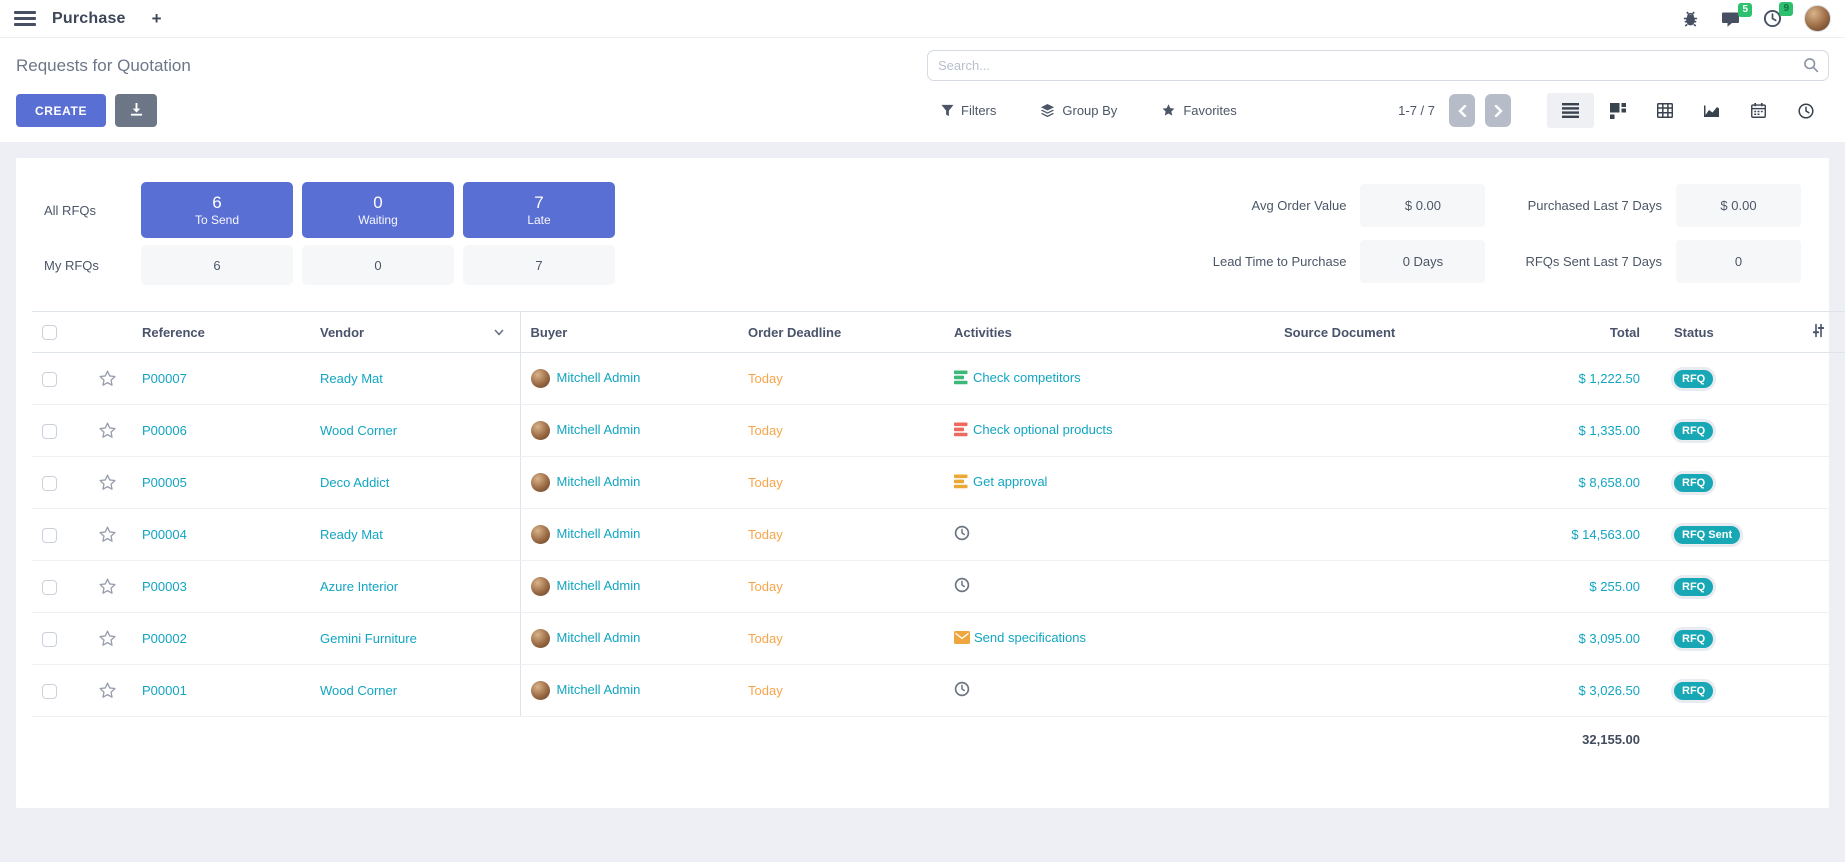 This screenshot has height=862, width=1845. I want to click on reference-link: P00002, so click(164, 638).